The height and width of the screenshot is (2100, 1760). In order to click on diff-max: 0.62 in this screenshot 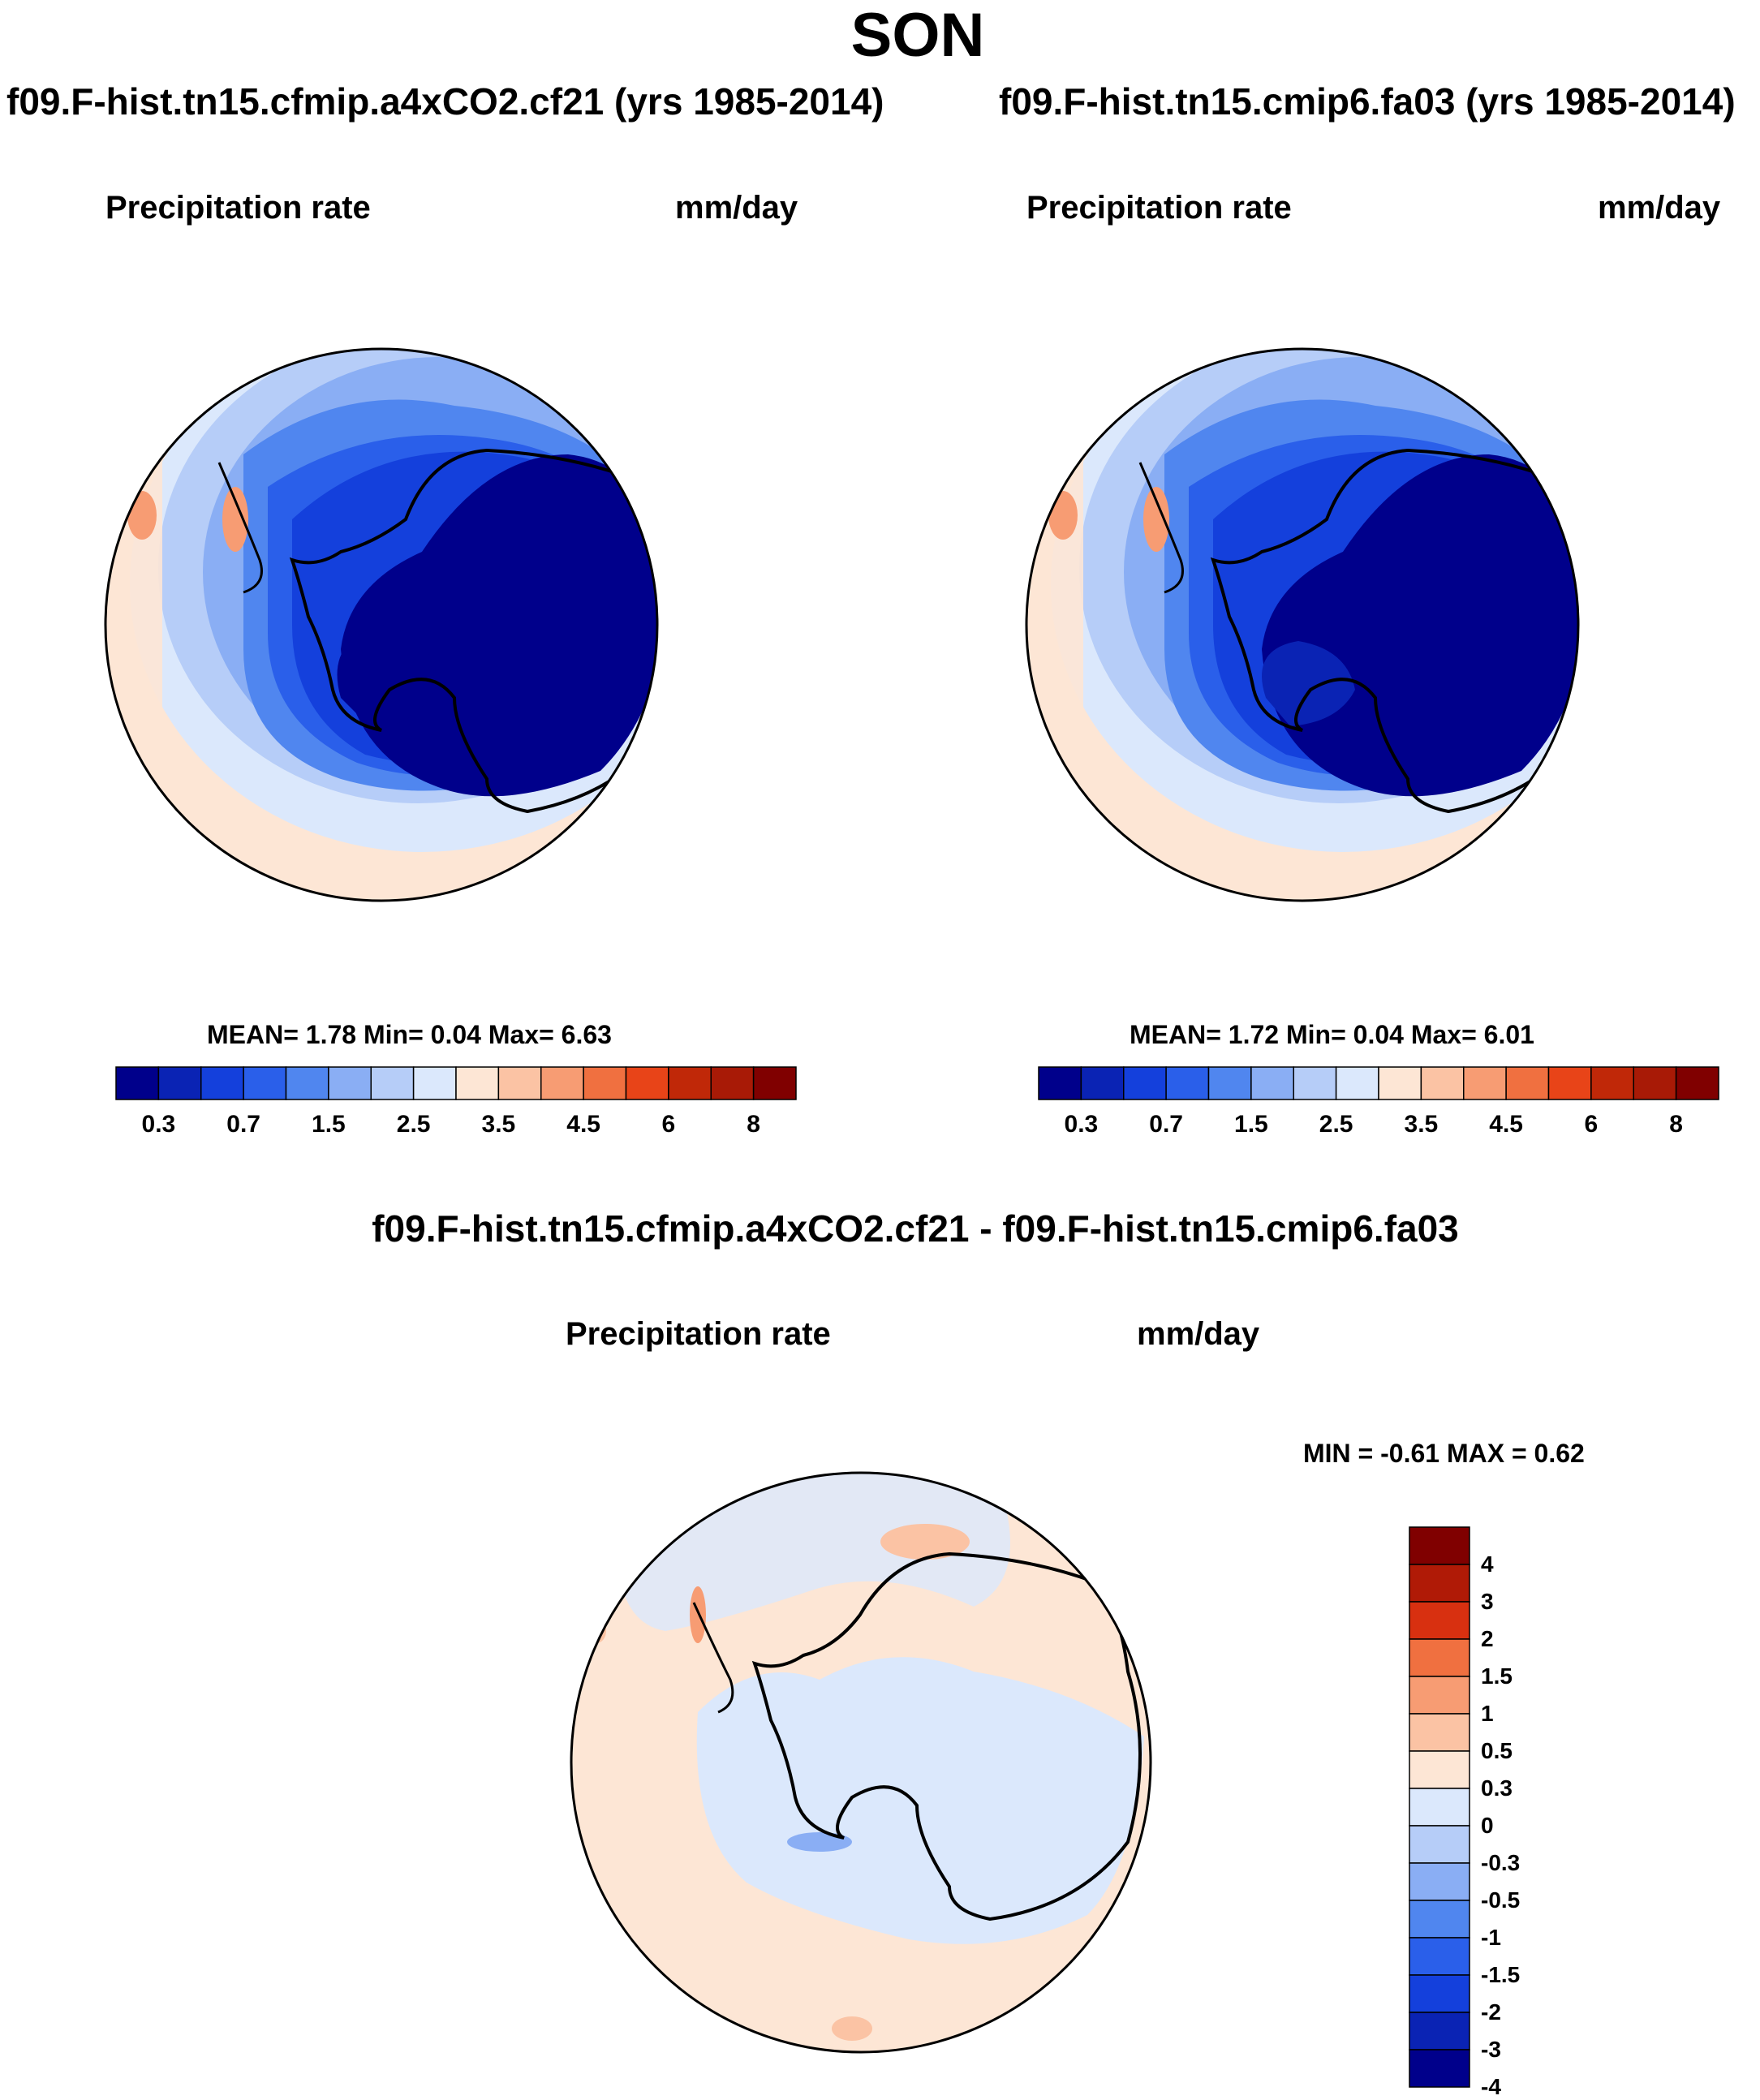, I will do `click(1559, 1453)`.